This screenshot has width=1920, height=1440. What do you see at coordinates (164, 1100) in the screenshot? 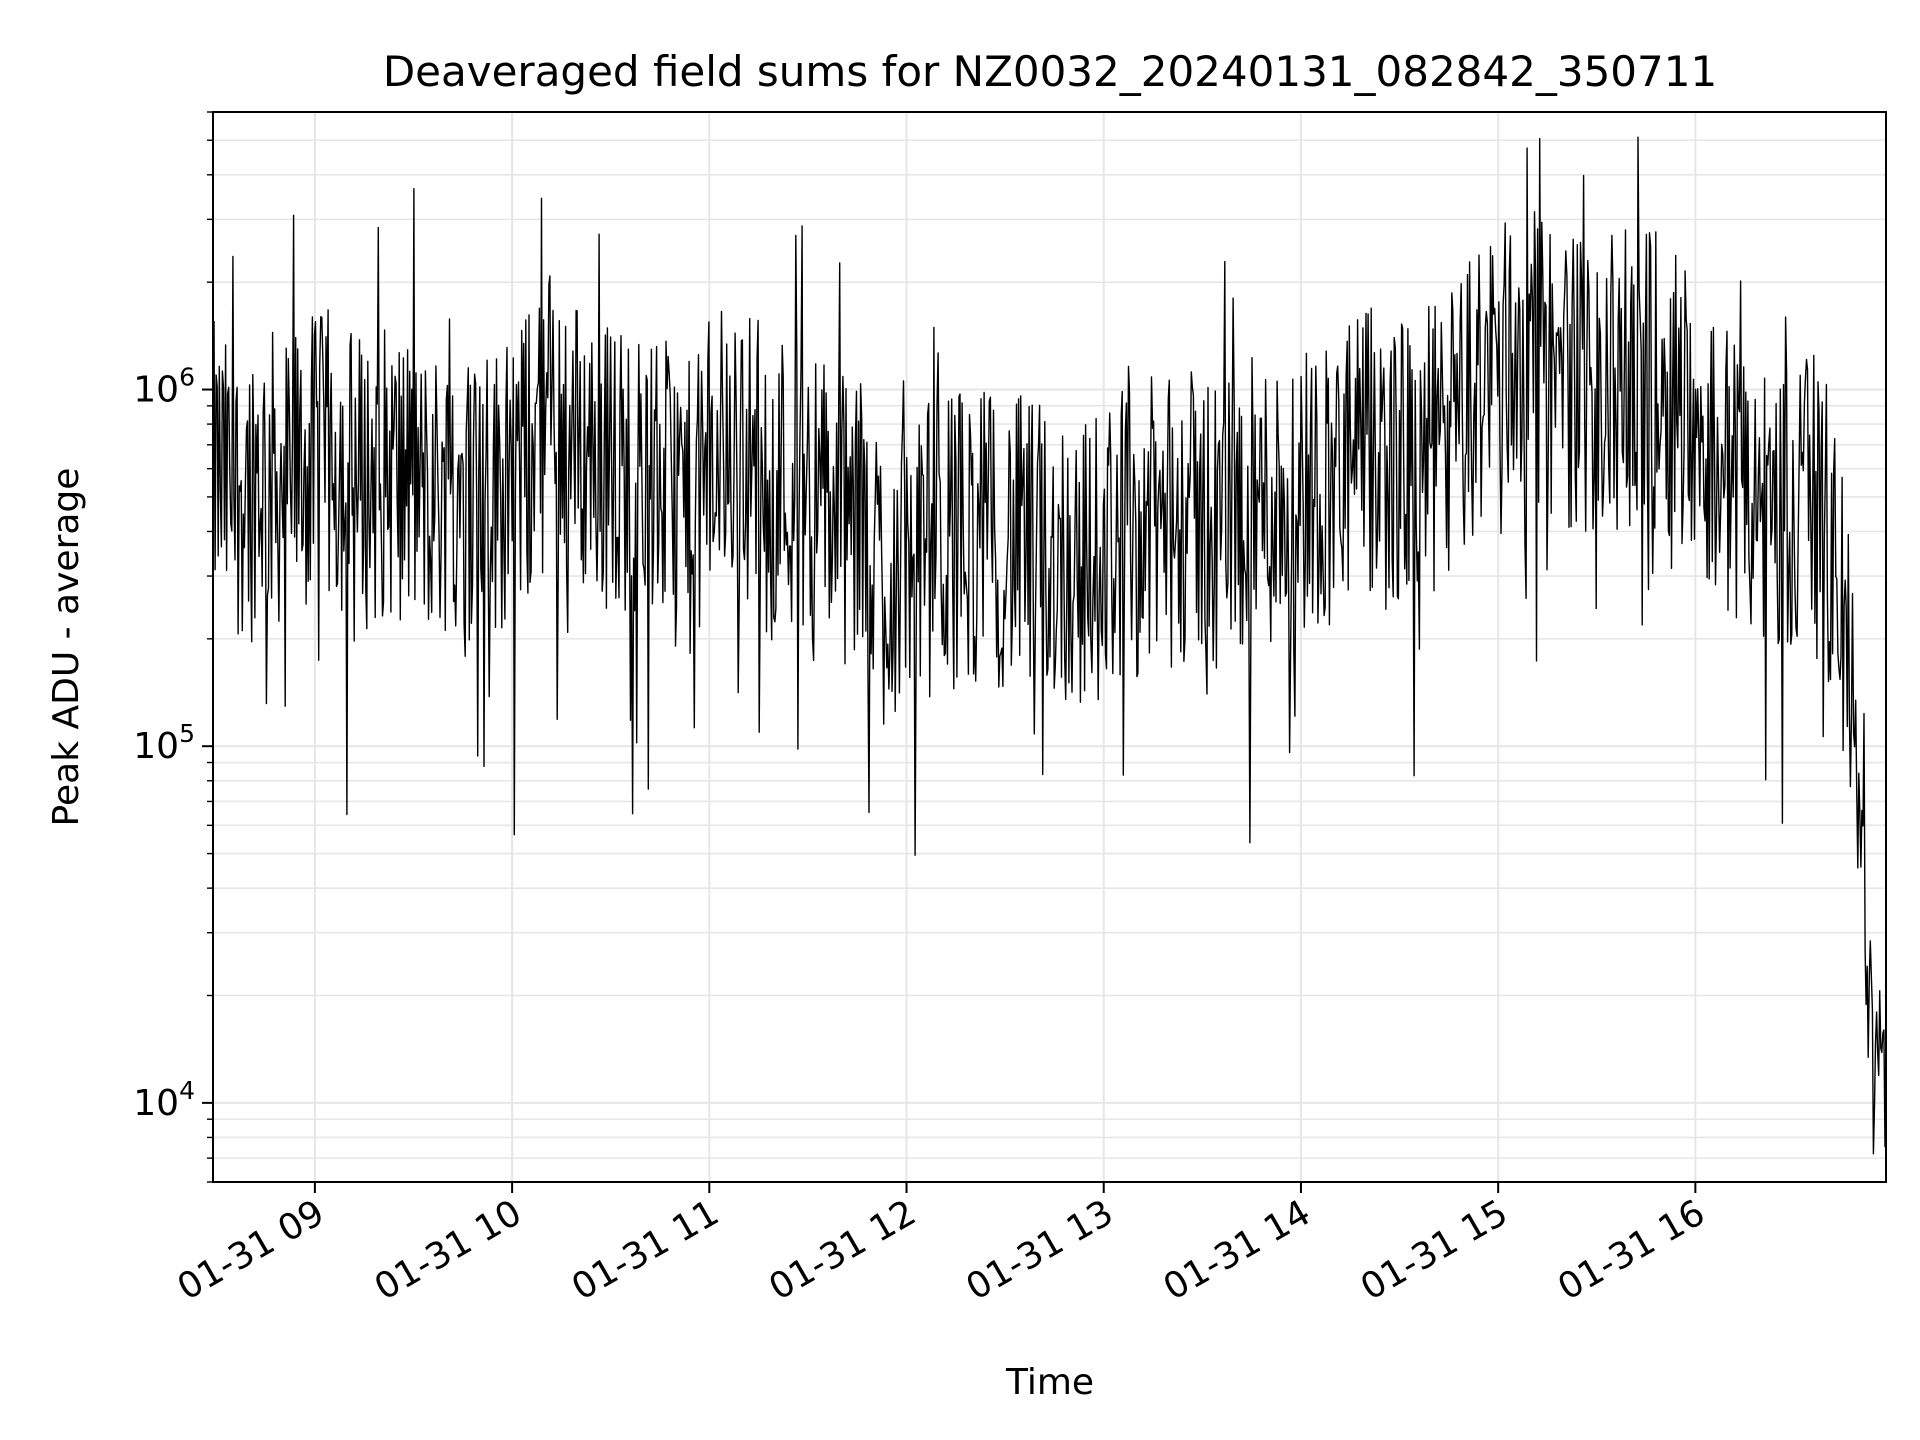
I see `y-tick-label: 10⁴` at bounding box center [164, 1100].